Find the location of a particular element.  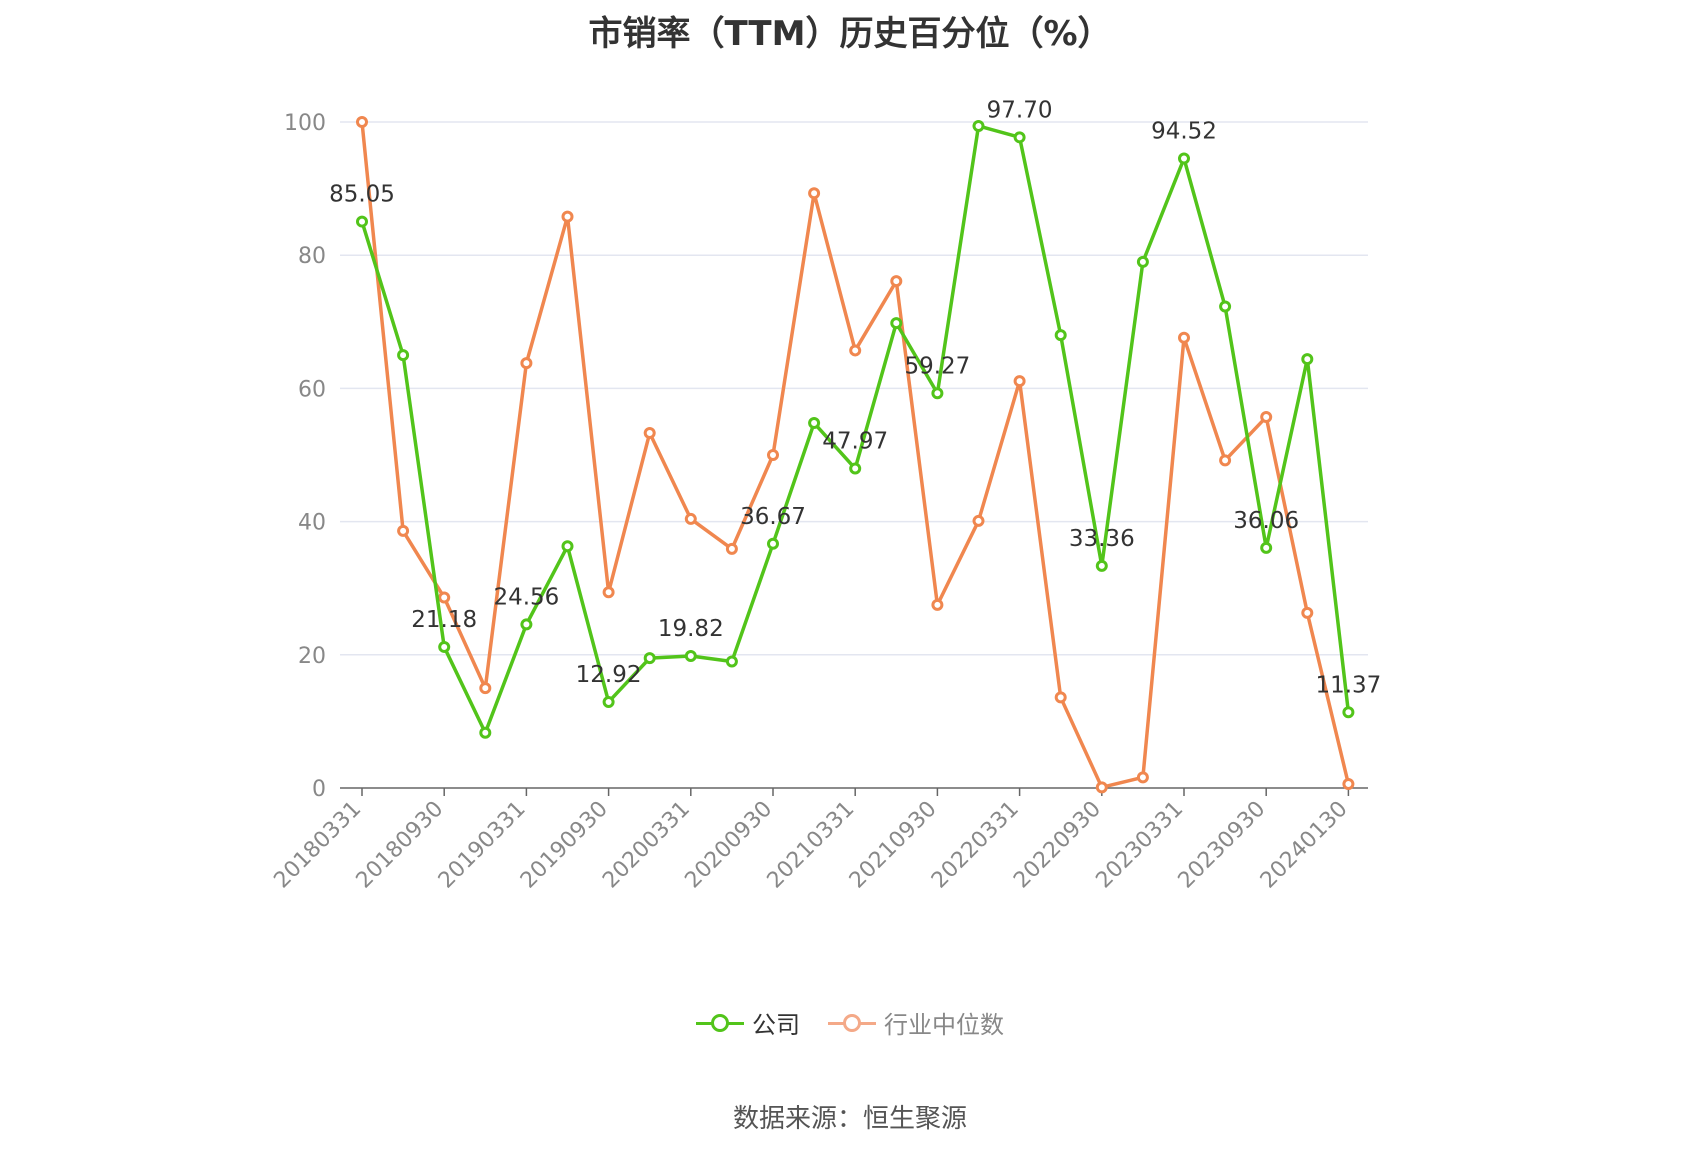

source-text: 数据来源：恒生聚源 is located at coordinates (849, 1119).